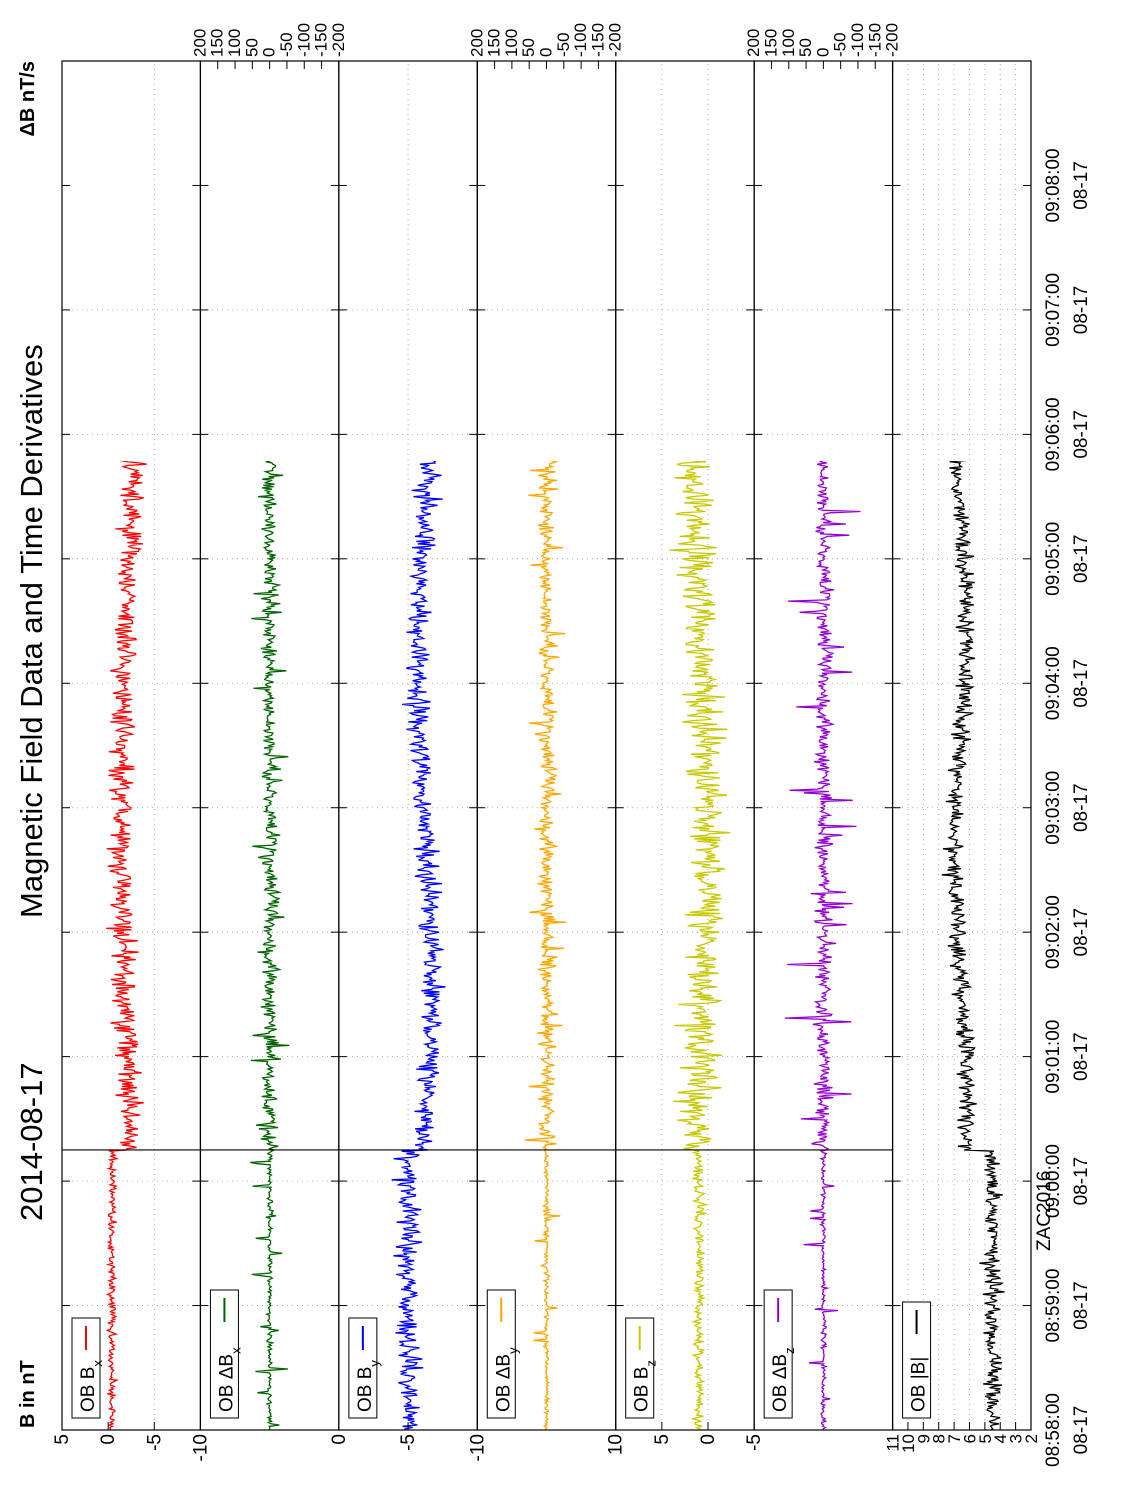 This screenshot has width=1134, height=1496. Describe the element at coordinates (645, 1386) in the screenshot. I see `legend-label-bz: OB Bz` at that location.